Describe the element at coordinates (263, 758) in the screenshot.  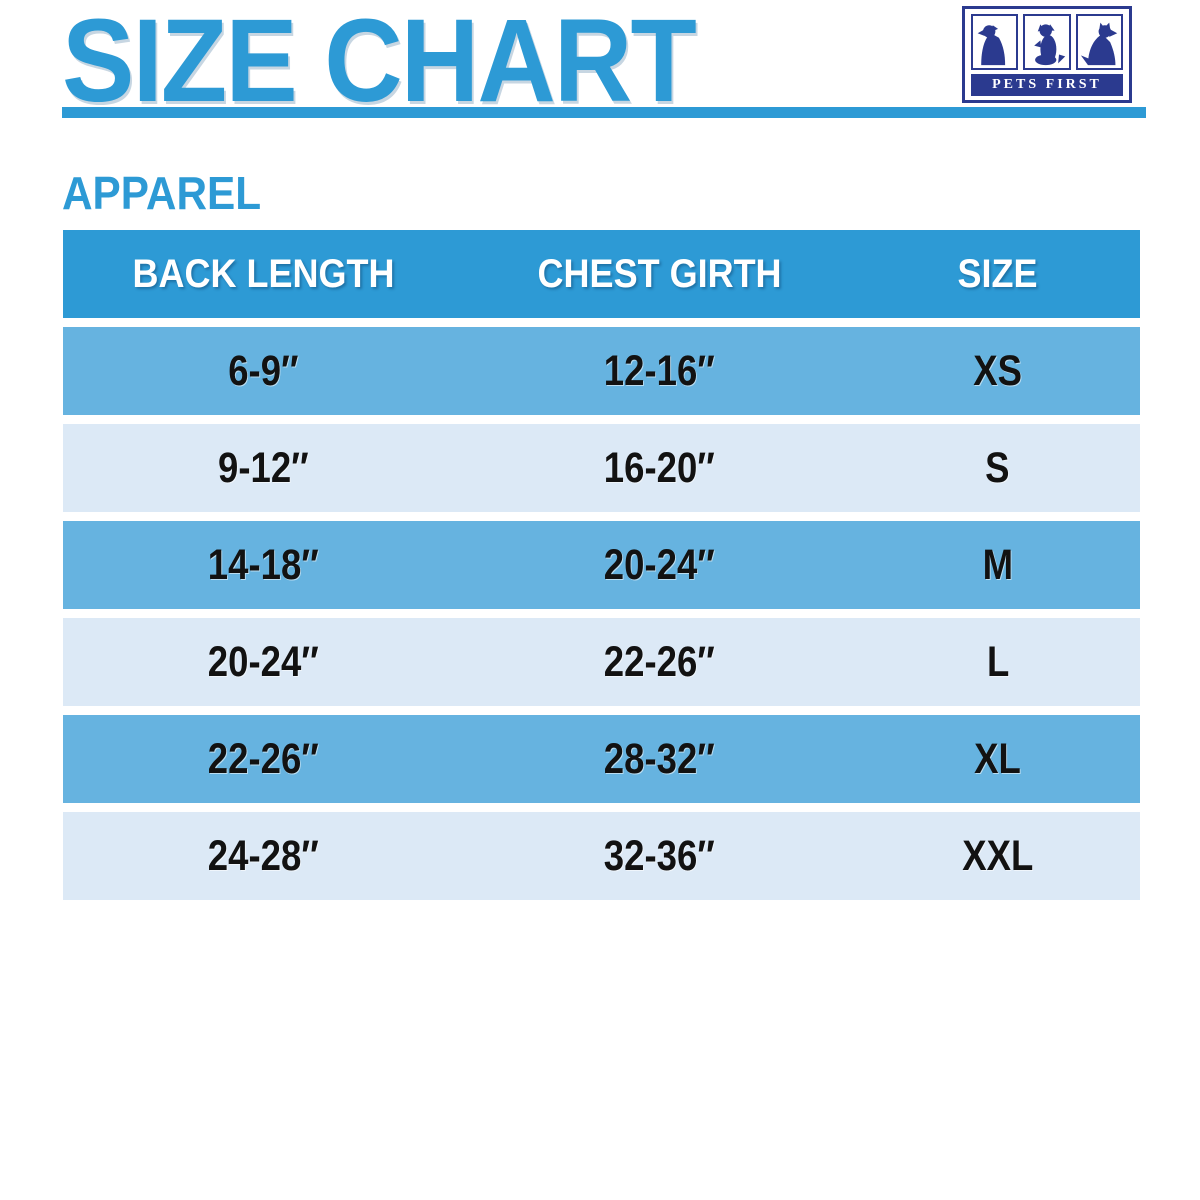
I see `cell-back-length: 22-26″` at that location.